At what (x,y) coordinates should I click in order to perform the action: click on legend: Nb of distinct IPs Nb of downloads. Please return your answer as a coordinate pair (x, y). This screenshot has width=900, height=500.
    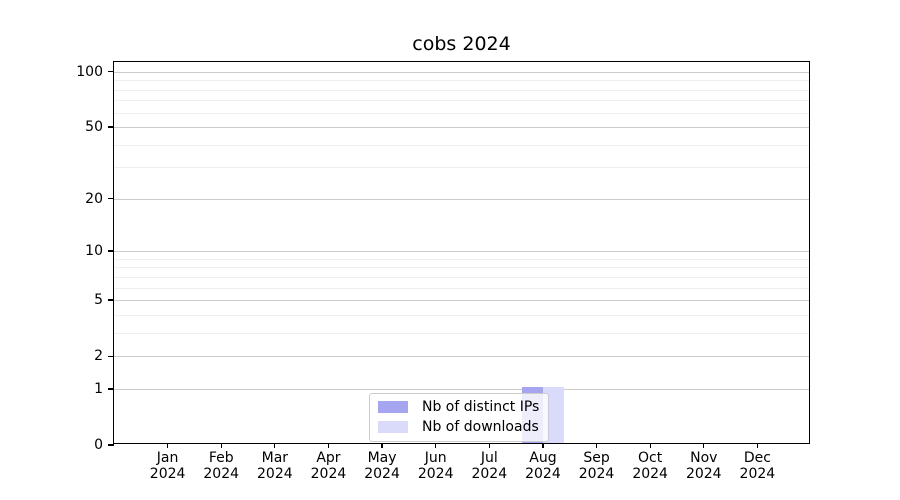
    Looking at the image, I should click on (459, 417).